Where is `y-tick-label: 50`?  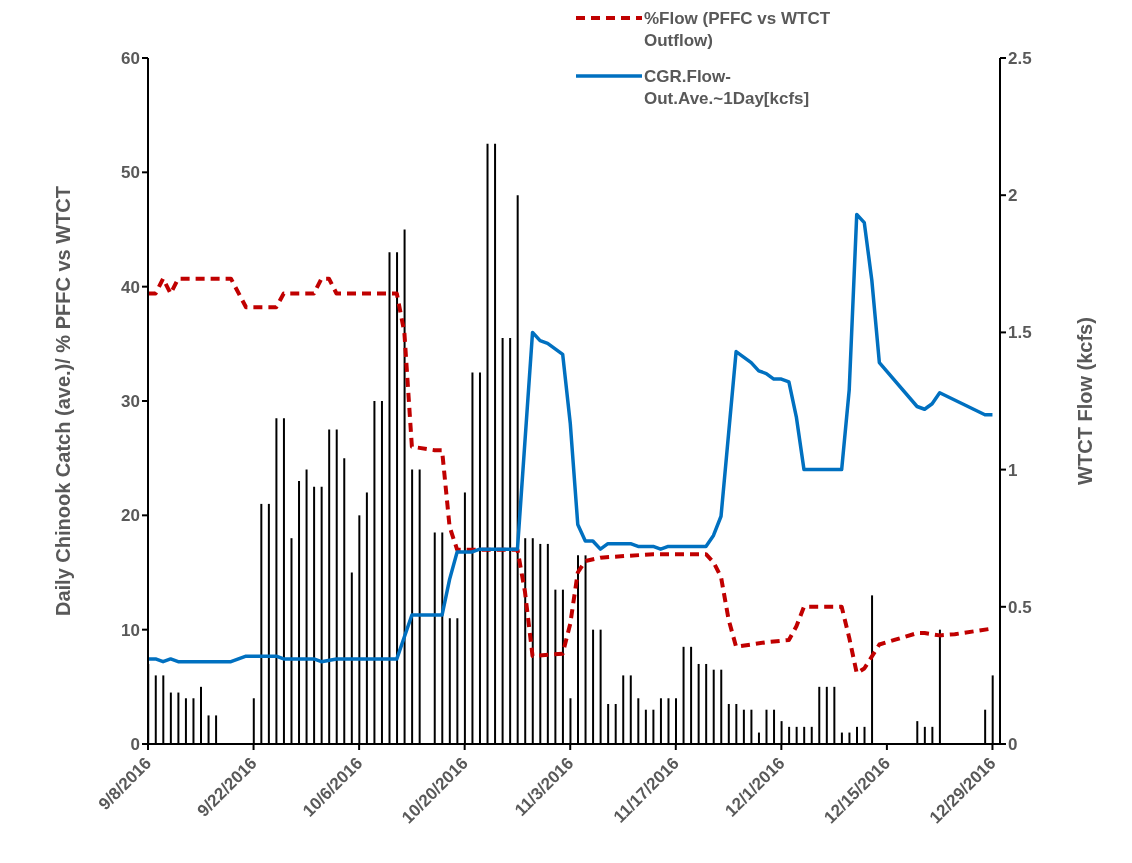
y-tick-label: 50 is located at coordinates (130, 173).